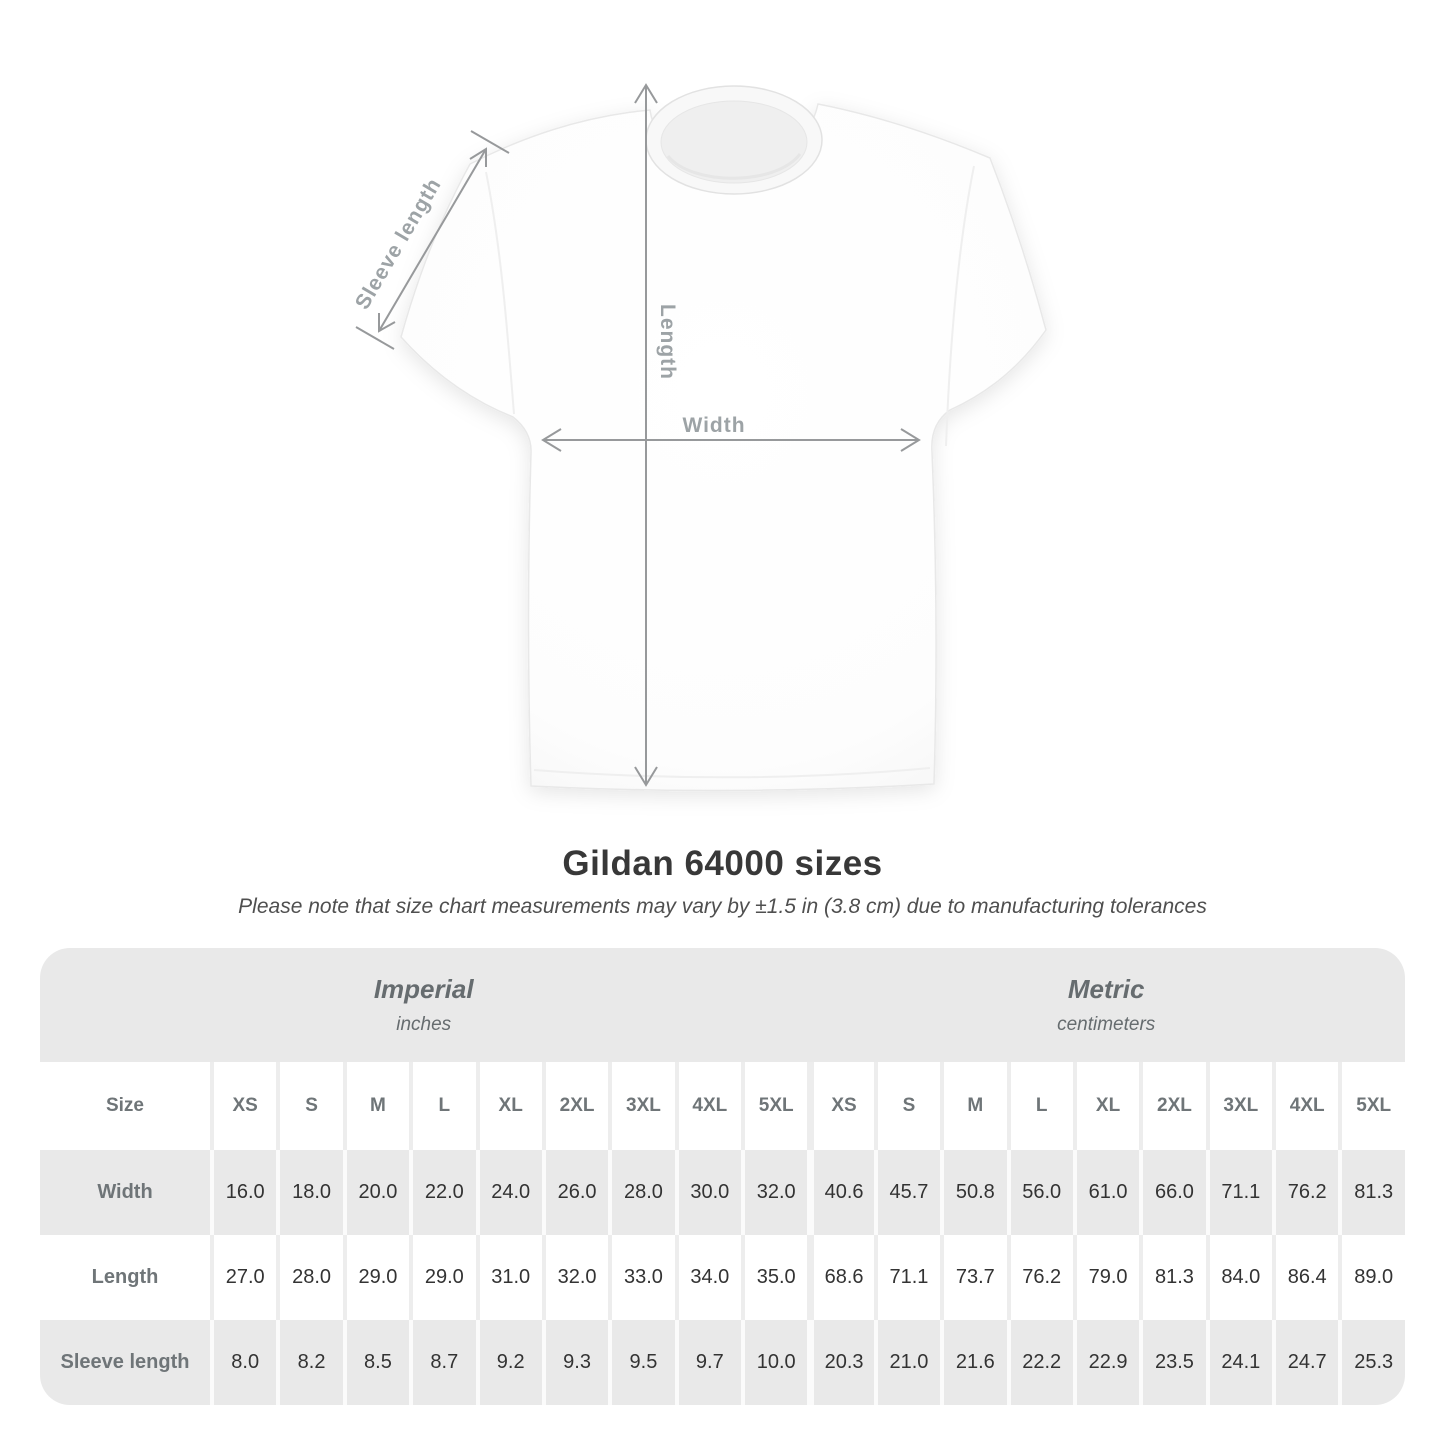 The height and width of the screenshot is (1445, 1445). What do you see at coordinates (1106, 1005) in the screenshot?
I see `unit-header-metric: Metric centimeters` at bounding box center [1106, 1005].